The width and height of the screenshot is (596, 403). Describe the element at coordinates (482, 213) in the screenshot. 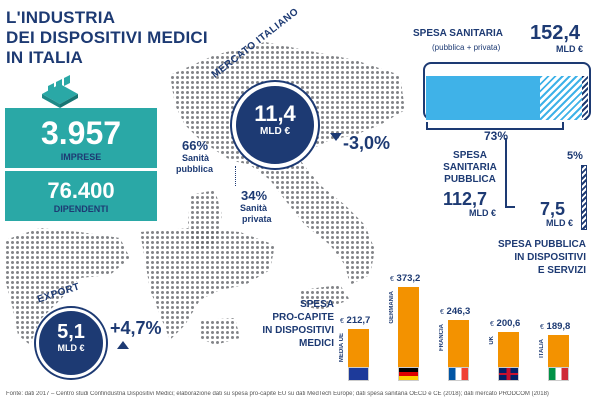

I see `public-unit: MLD €` at that location.